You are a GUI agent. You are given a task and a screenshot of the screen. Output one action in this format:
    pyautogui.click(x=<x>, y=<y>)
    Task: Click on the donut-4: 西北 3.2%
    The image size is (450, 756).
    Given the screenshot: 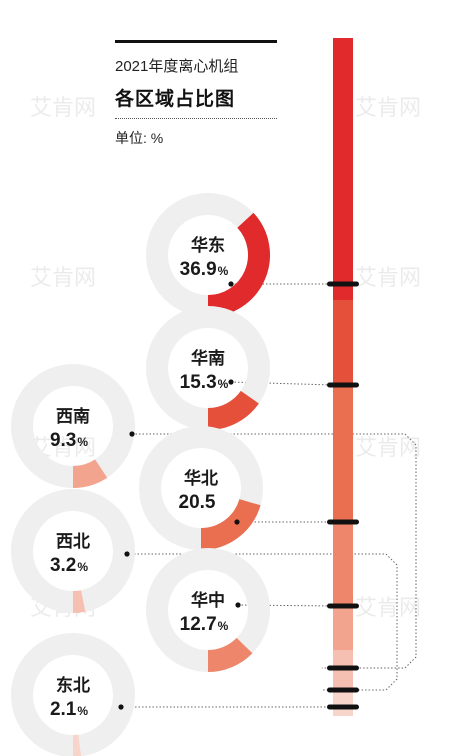 What is the action you would take?
    pyautogui.click(x=73, y=551)
    